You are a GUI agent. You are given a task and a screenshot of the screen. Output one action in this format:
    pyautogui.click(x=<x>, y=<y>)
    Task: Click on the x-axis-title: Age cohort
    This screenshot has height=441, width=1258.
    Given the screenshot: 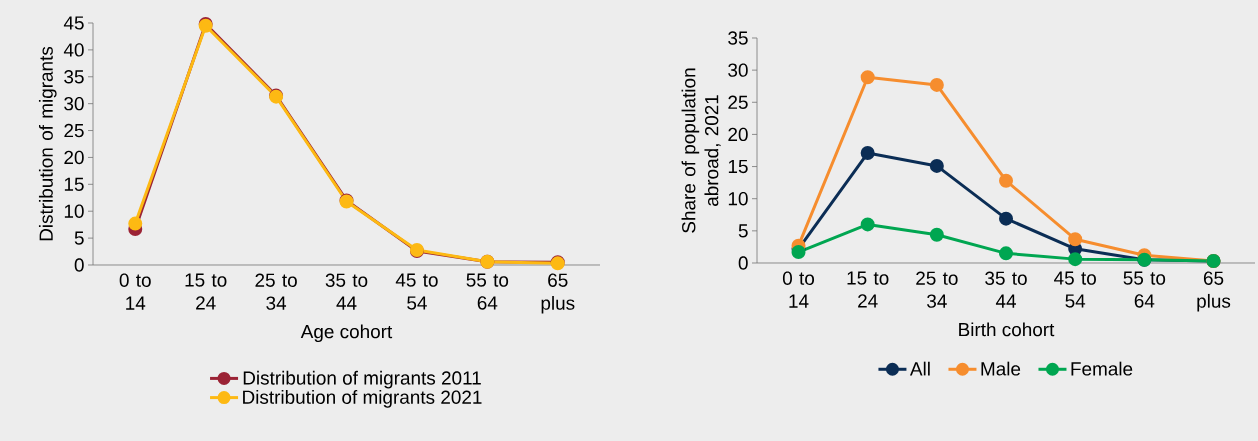 What is the action you would take?
    pyautogui.click(x=346, y=333)
    